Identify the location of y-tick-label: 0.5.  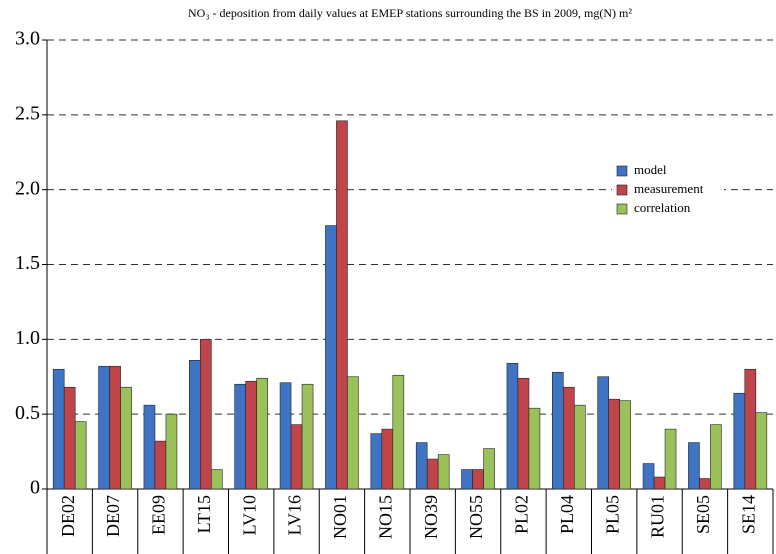
(27, 413).